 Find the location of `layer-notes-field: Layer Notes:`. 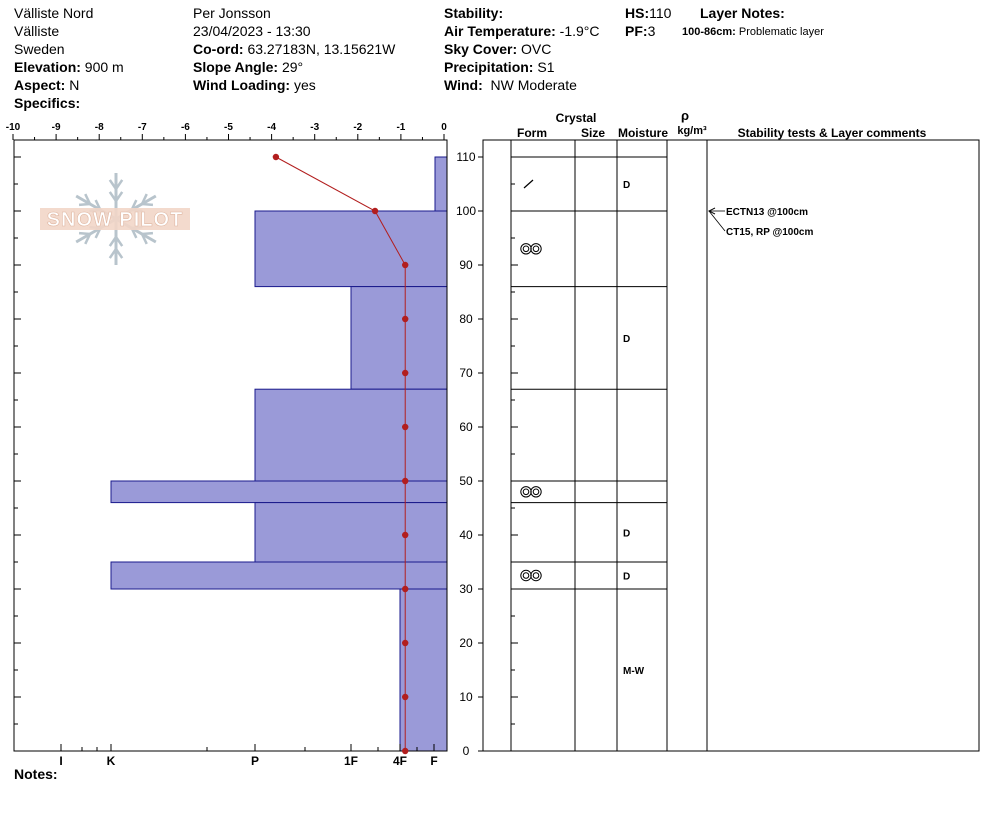

layer-notes-field: Layer Notes: is located at coordinates (742, 13).